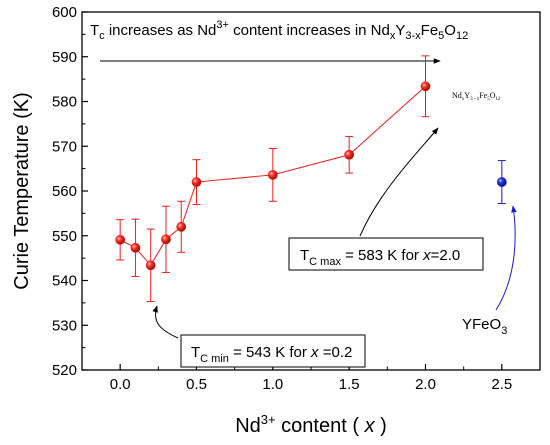 The height and width of the screenshot is (445, 550). What do you see at coordinates (484, 326) in the screenshot?
I see `yfeo3-label: YFeO3` at bounding box center [484, 326].